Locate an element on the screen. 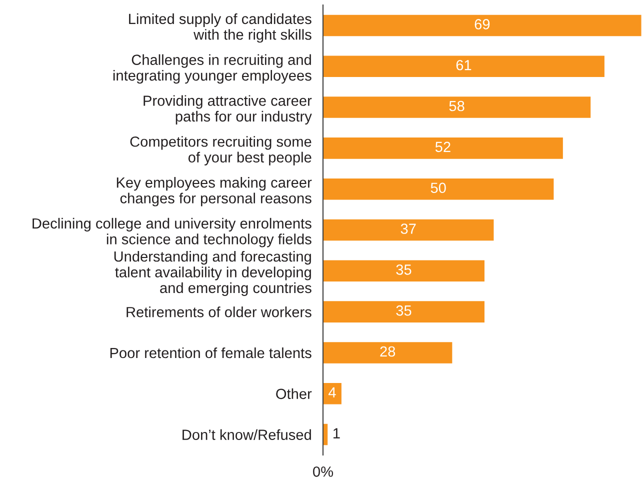 This screenshot has height=480, width=642. y-tick-label: Other is located at coordinates (294, 394).